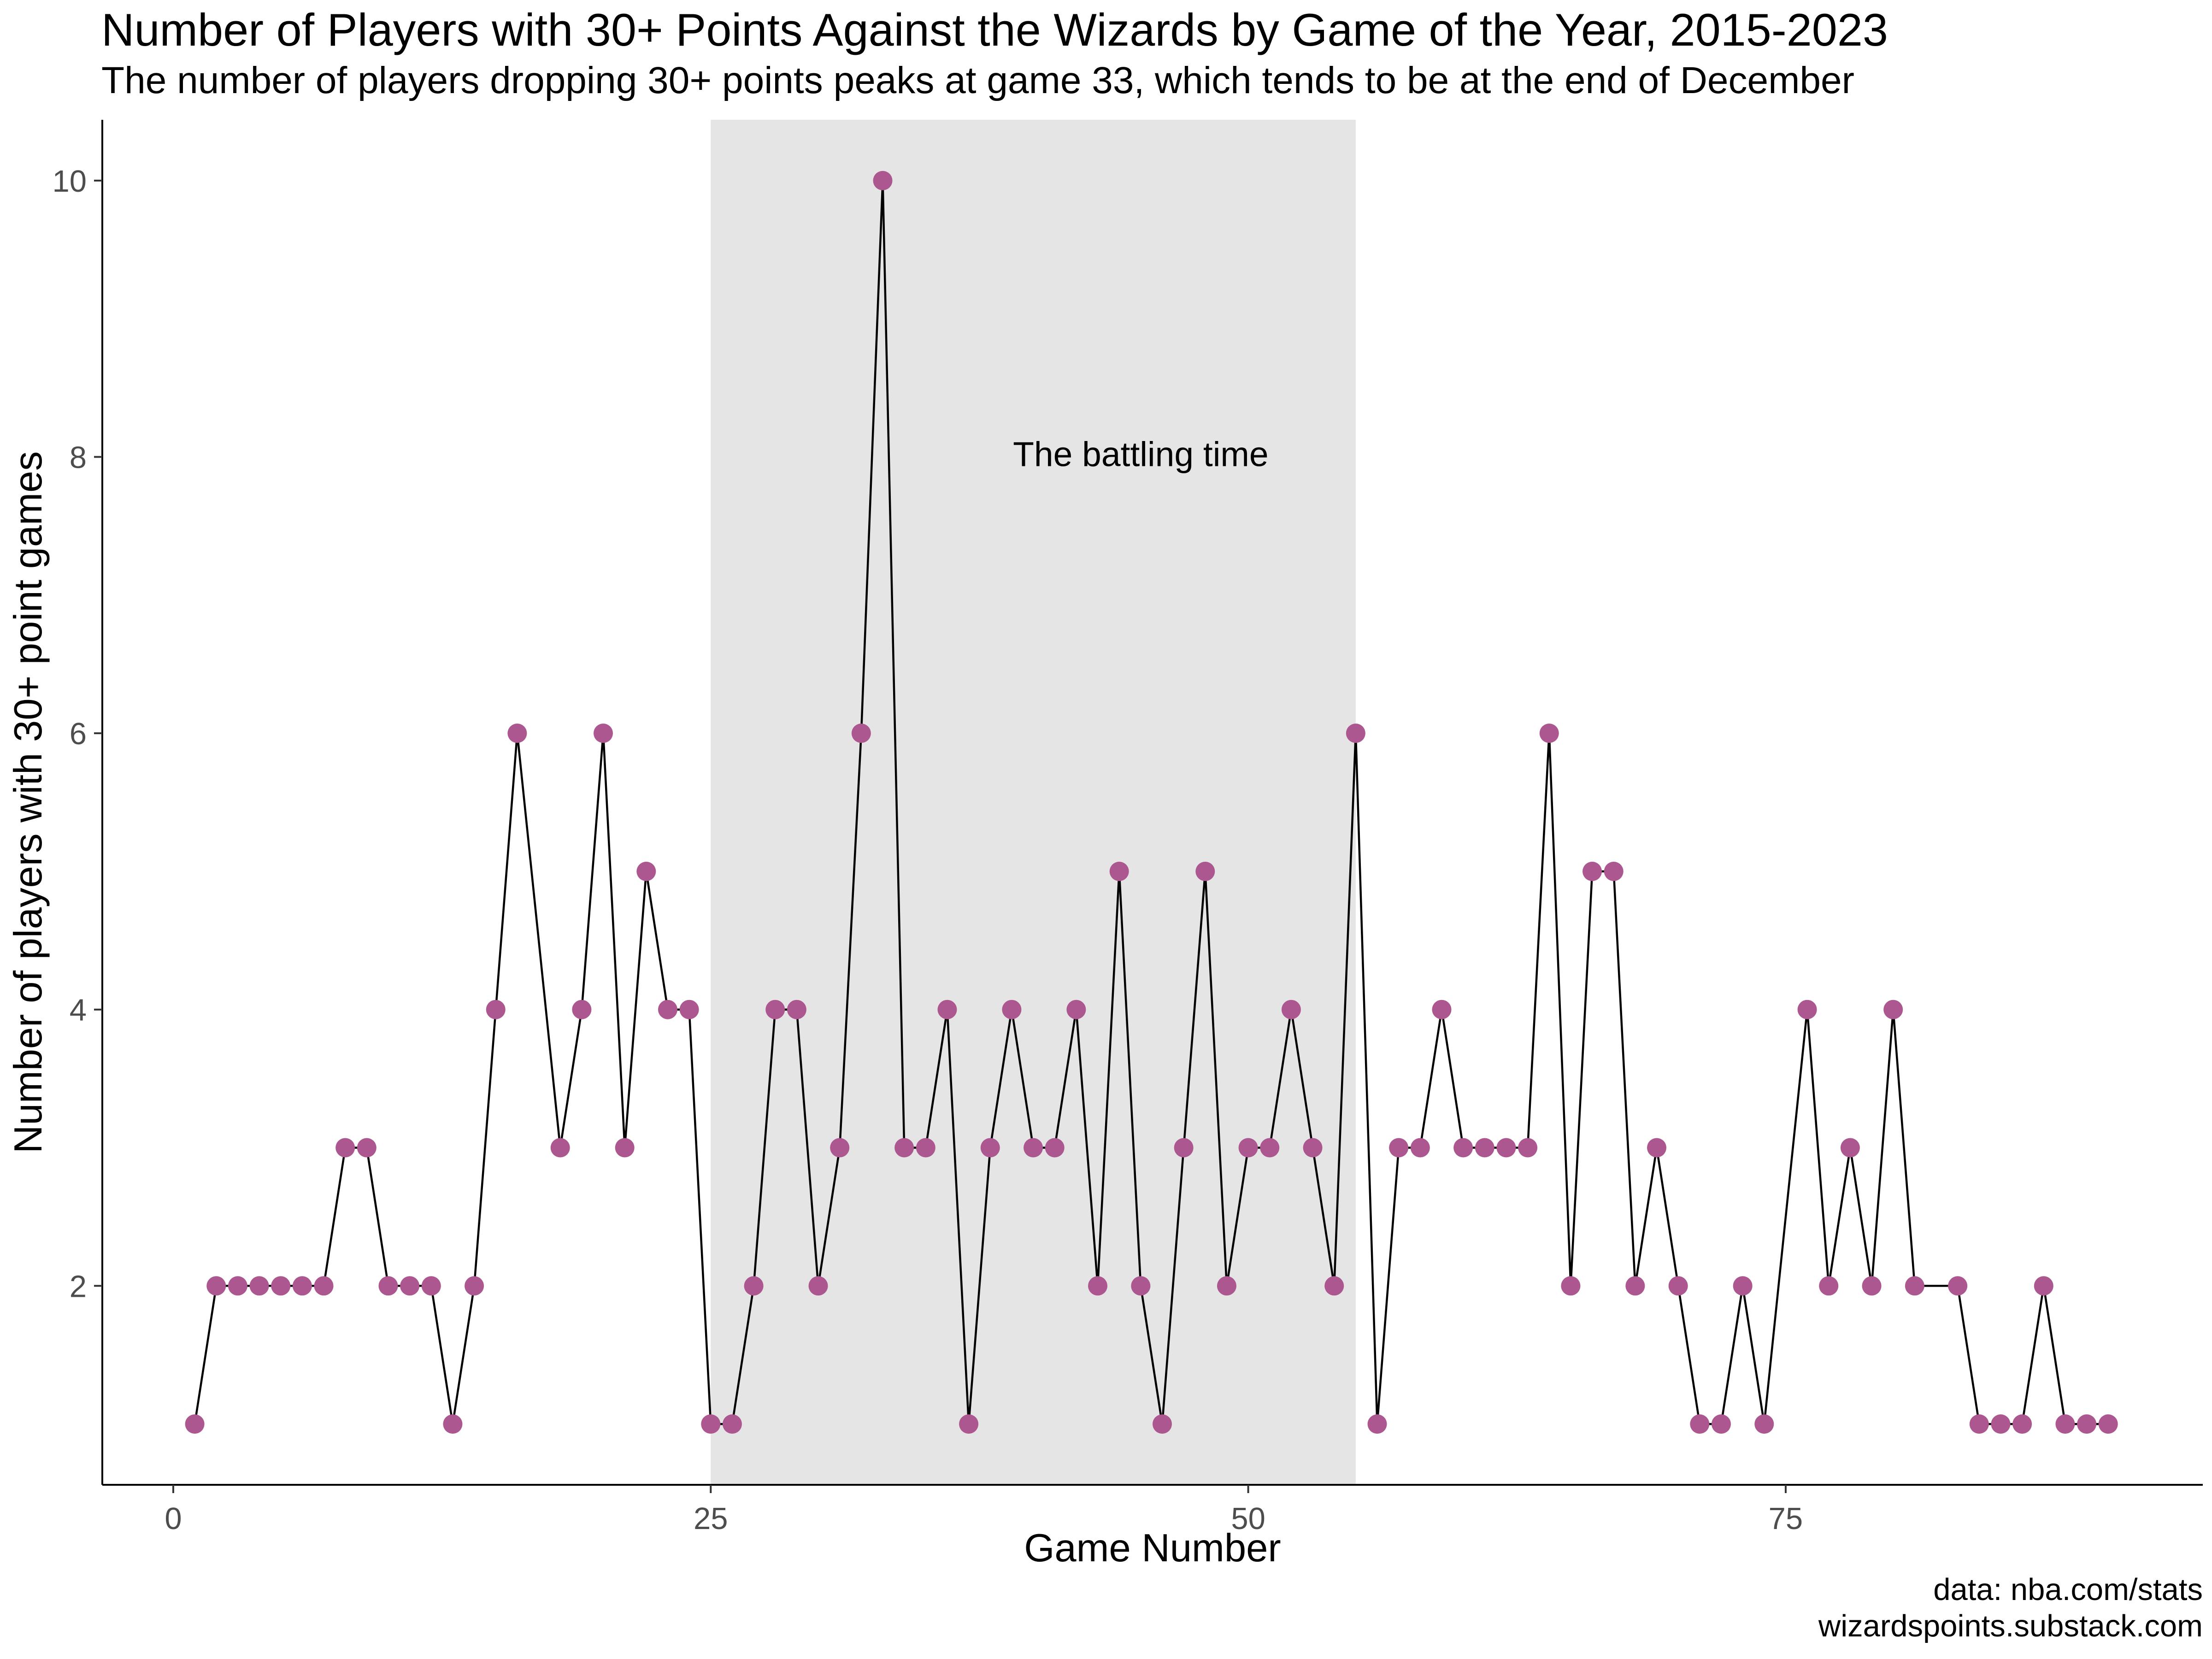 This screenshot has height=1659, width=2212. I want to click on data-source-caption: data: nba.com/stats, so click(2068, 1589).